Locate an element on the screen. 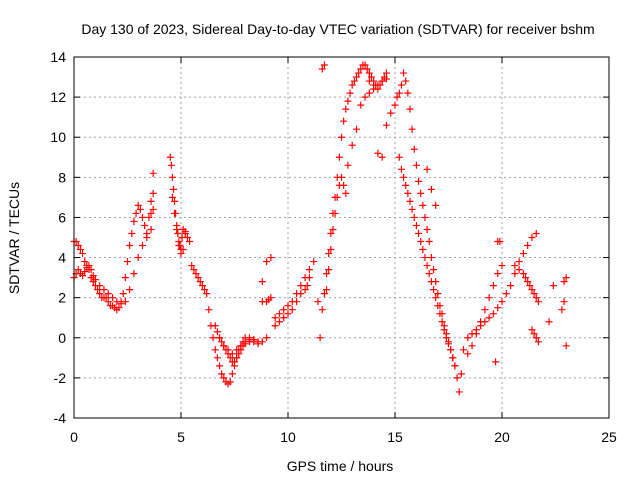 Image resolution: width=640 pixels, height=480 pixels. y-tick-label: 8 is located at coordinates (62, 177).